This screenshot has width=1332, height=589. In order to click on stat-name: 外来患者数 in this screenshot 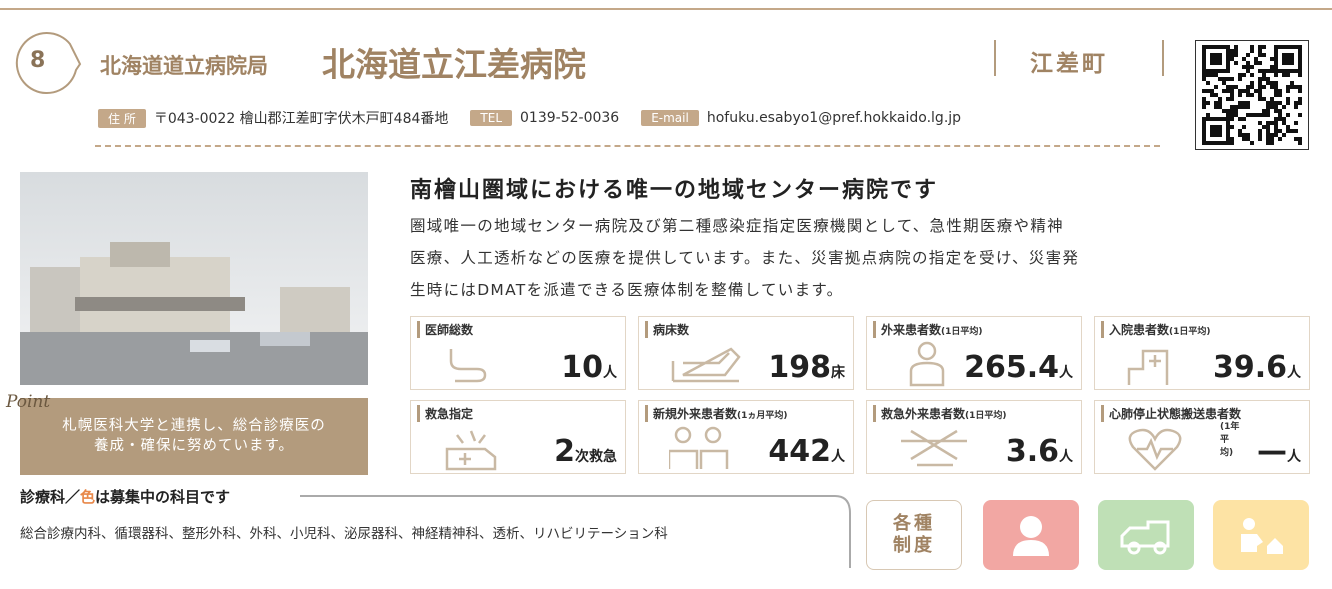, I will do `click(911, 330)`.